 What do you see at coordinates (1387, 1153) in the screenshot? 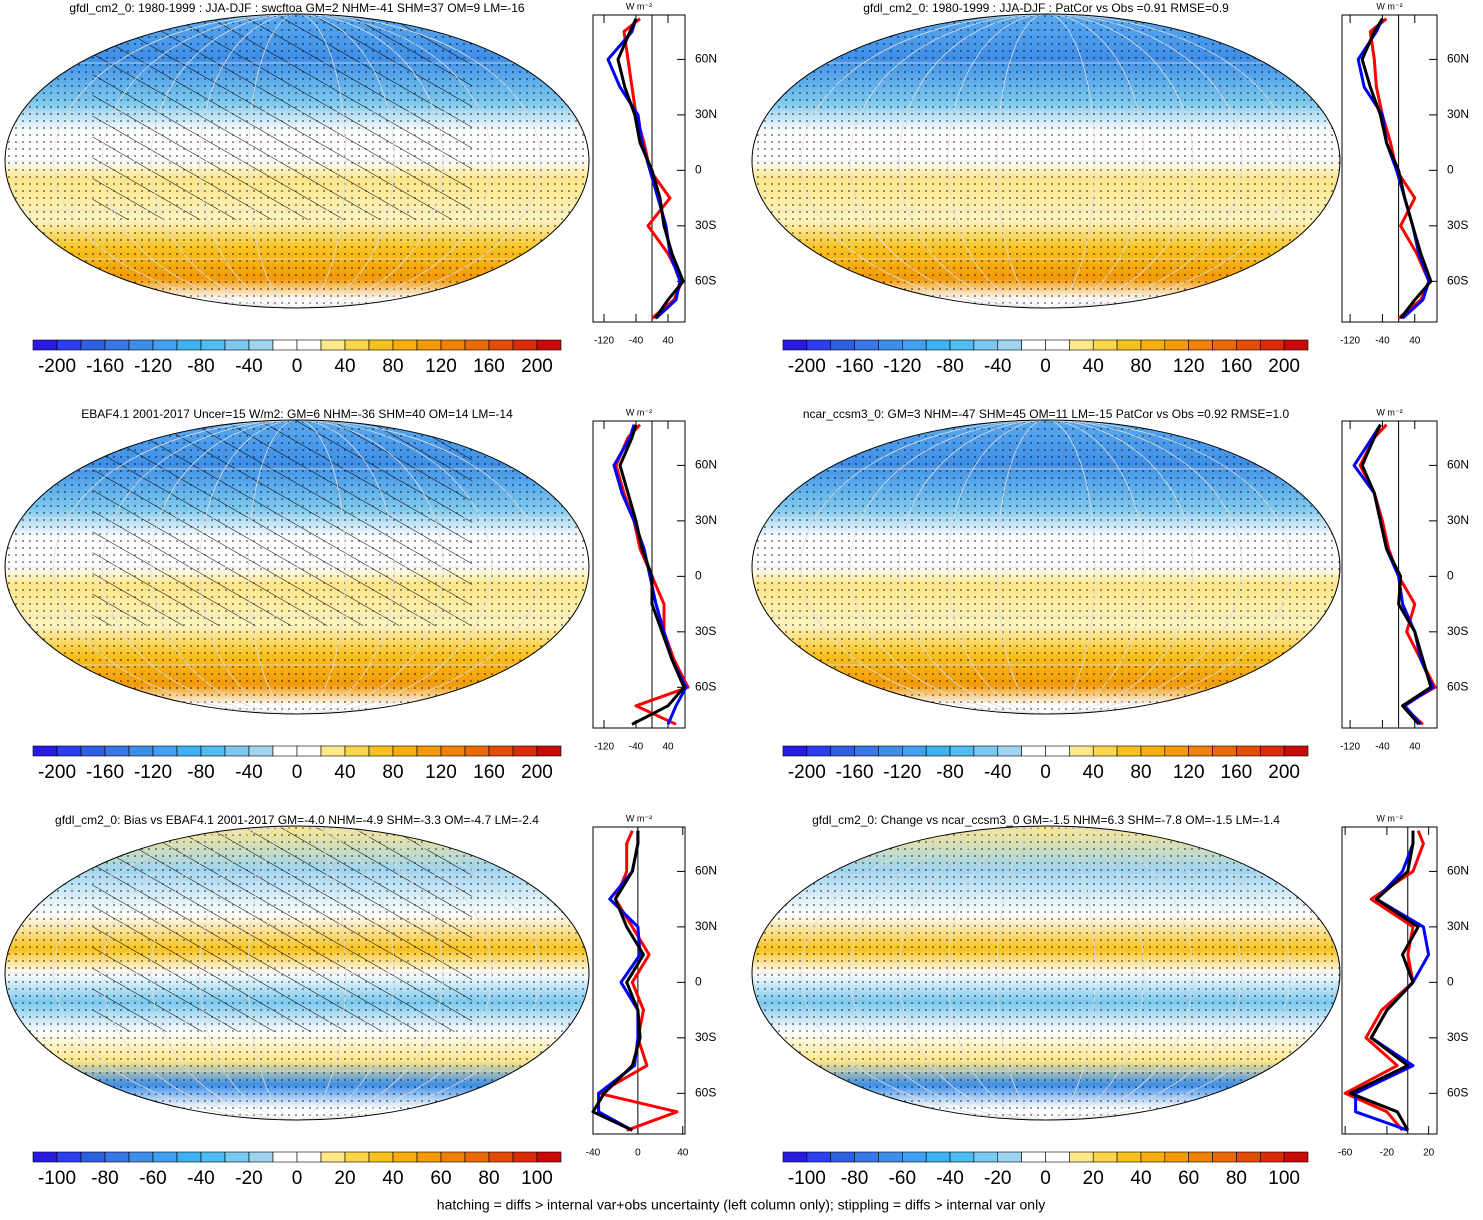
I see `x-tick-label: -20` at bounding box center [1387, 1153].